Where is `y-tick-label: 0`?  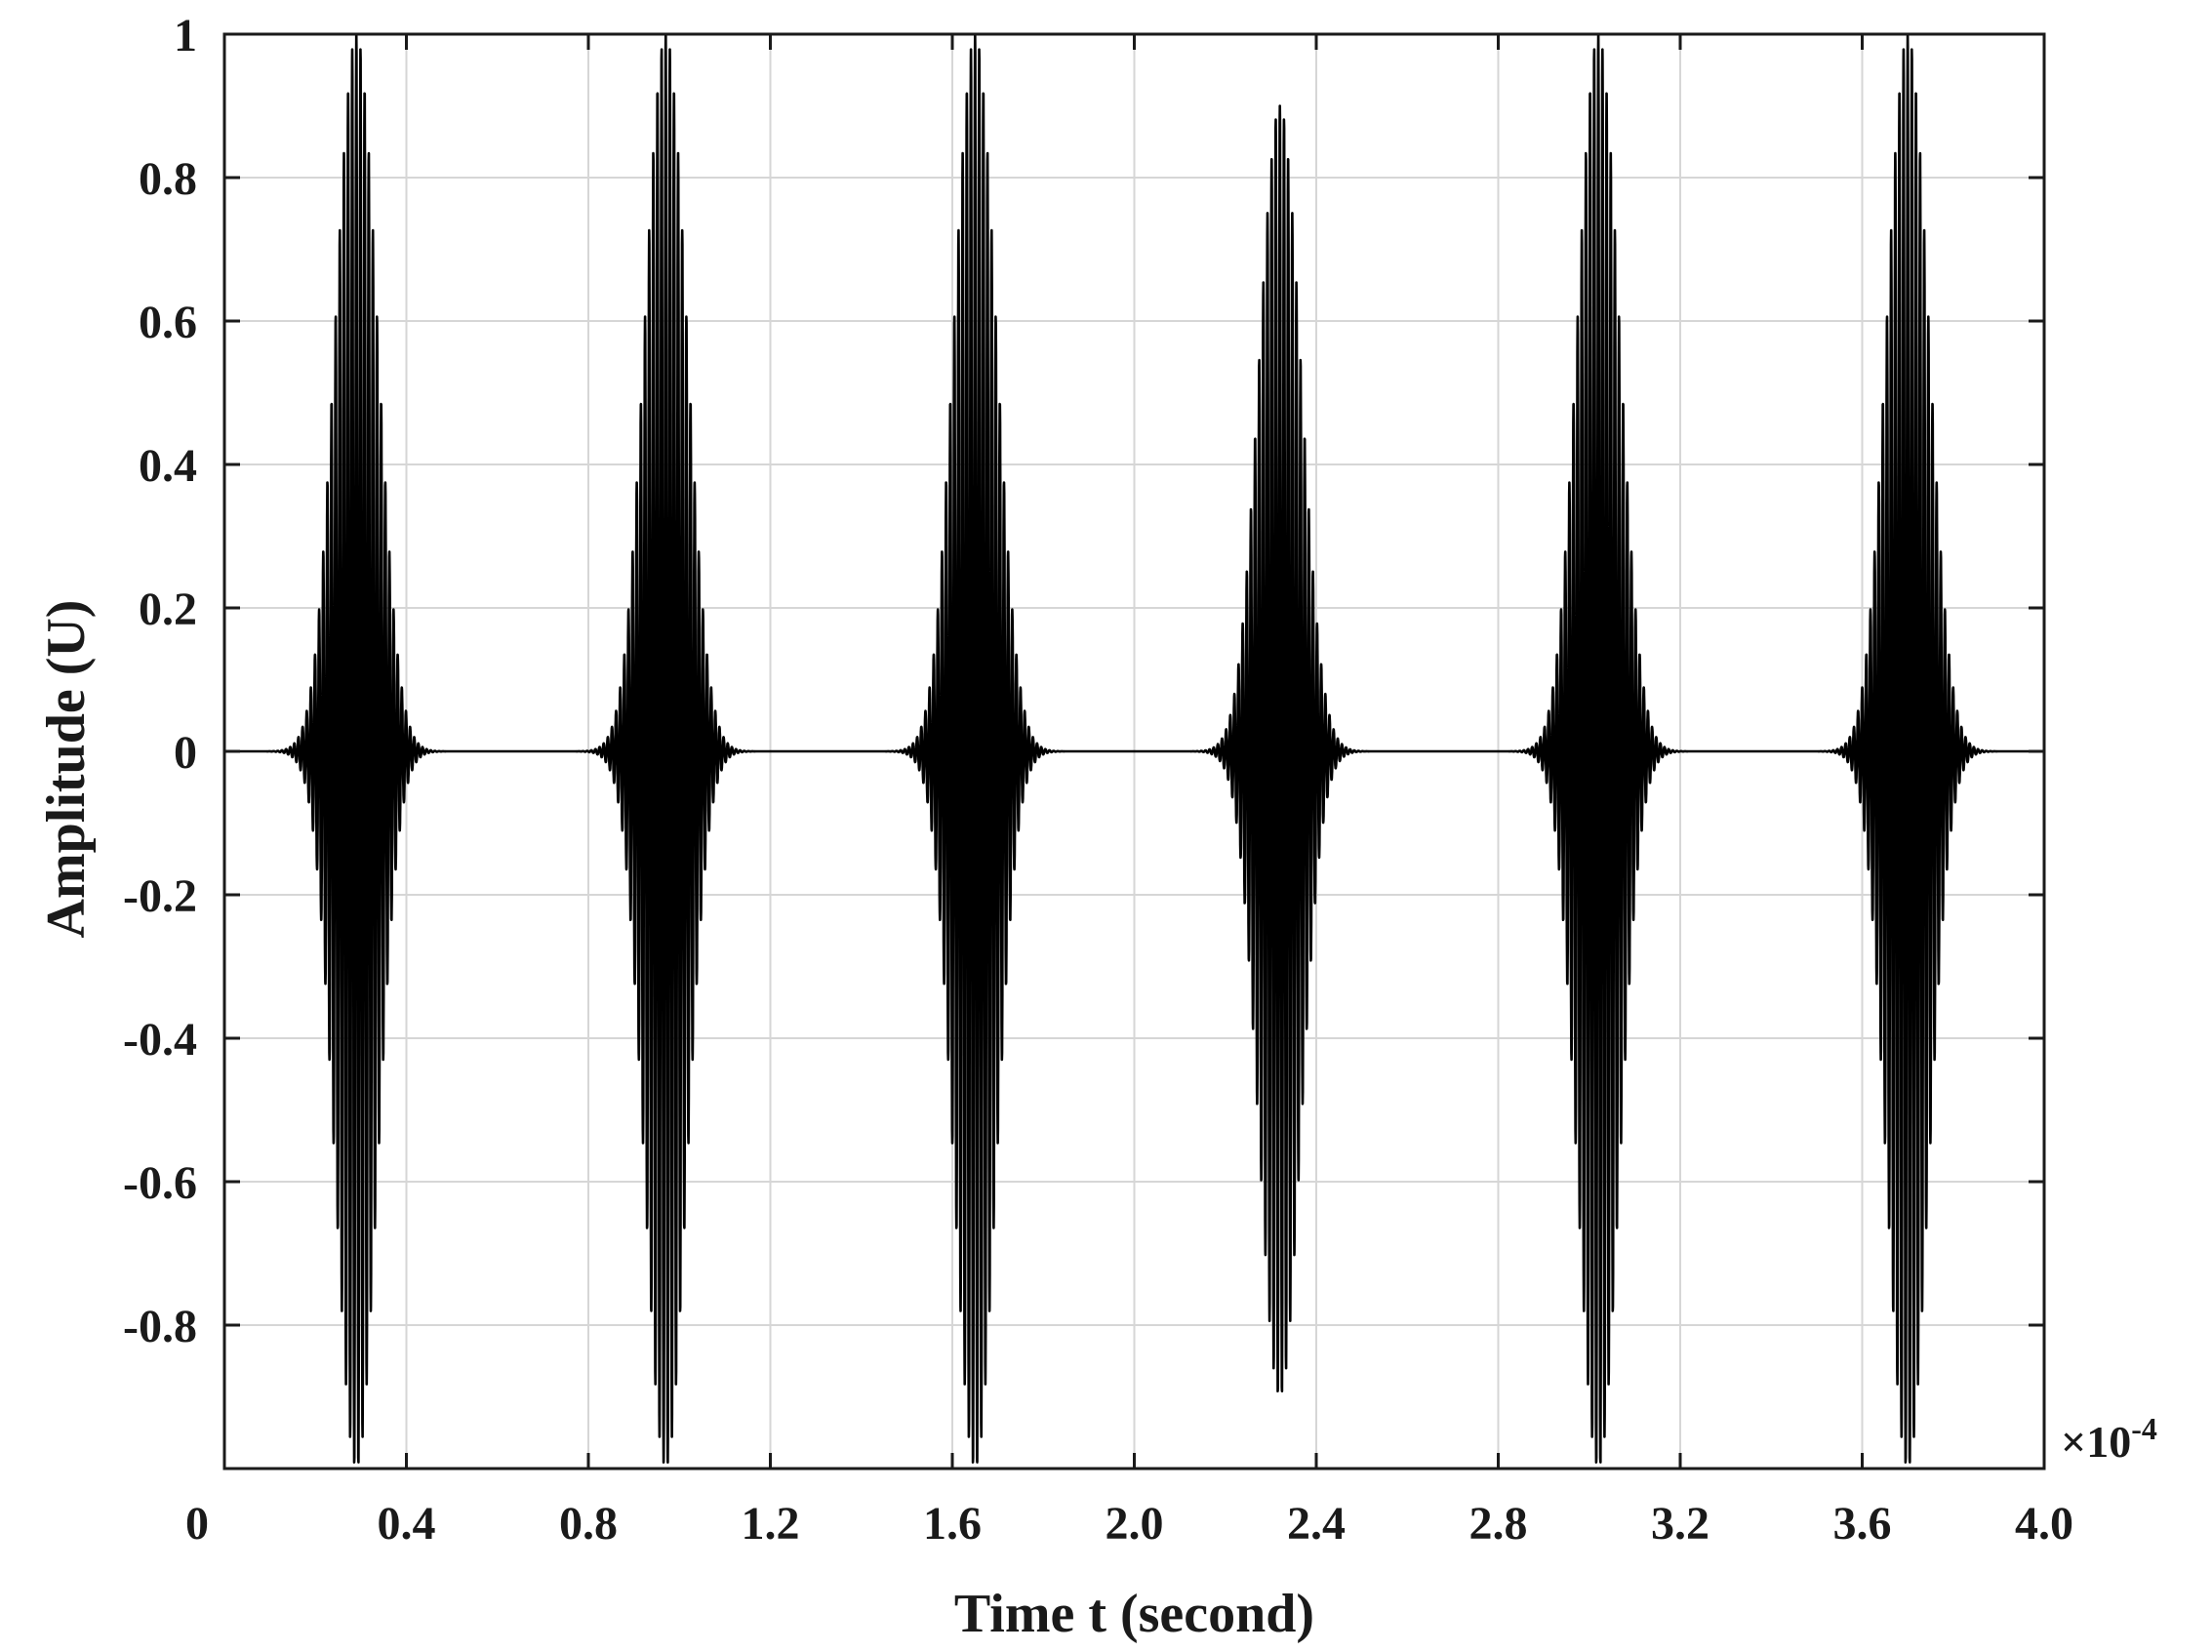 y-tick-label: 0 is located at coordinates (186, 753).